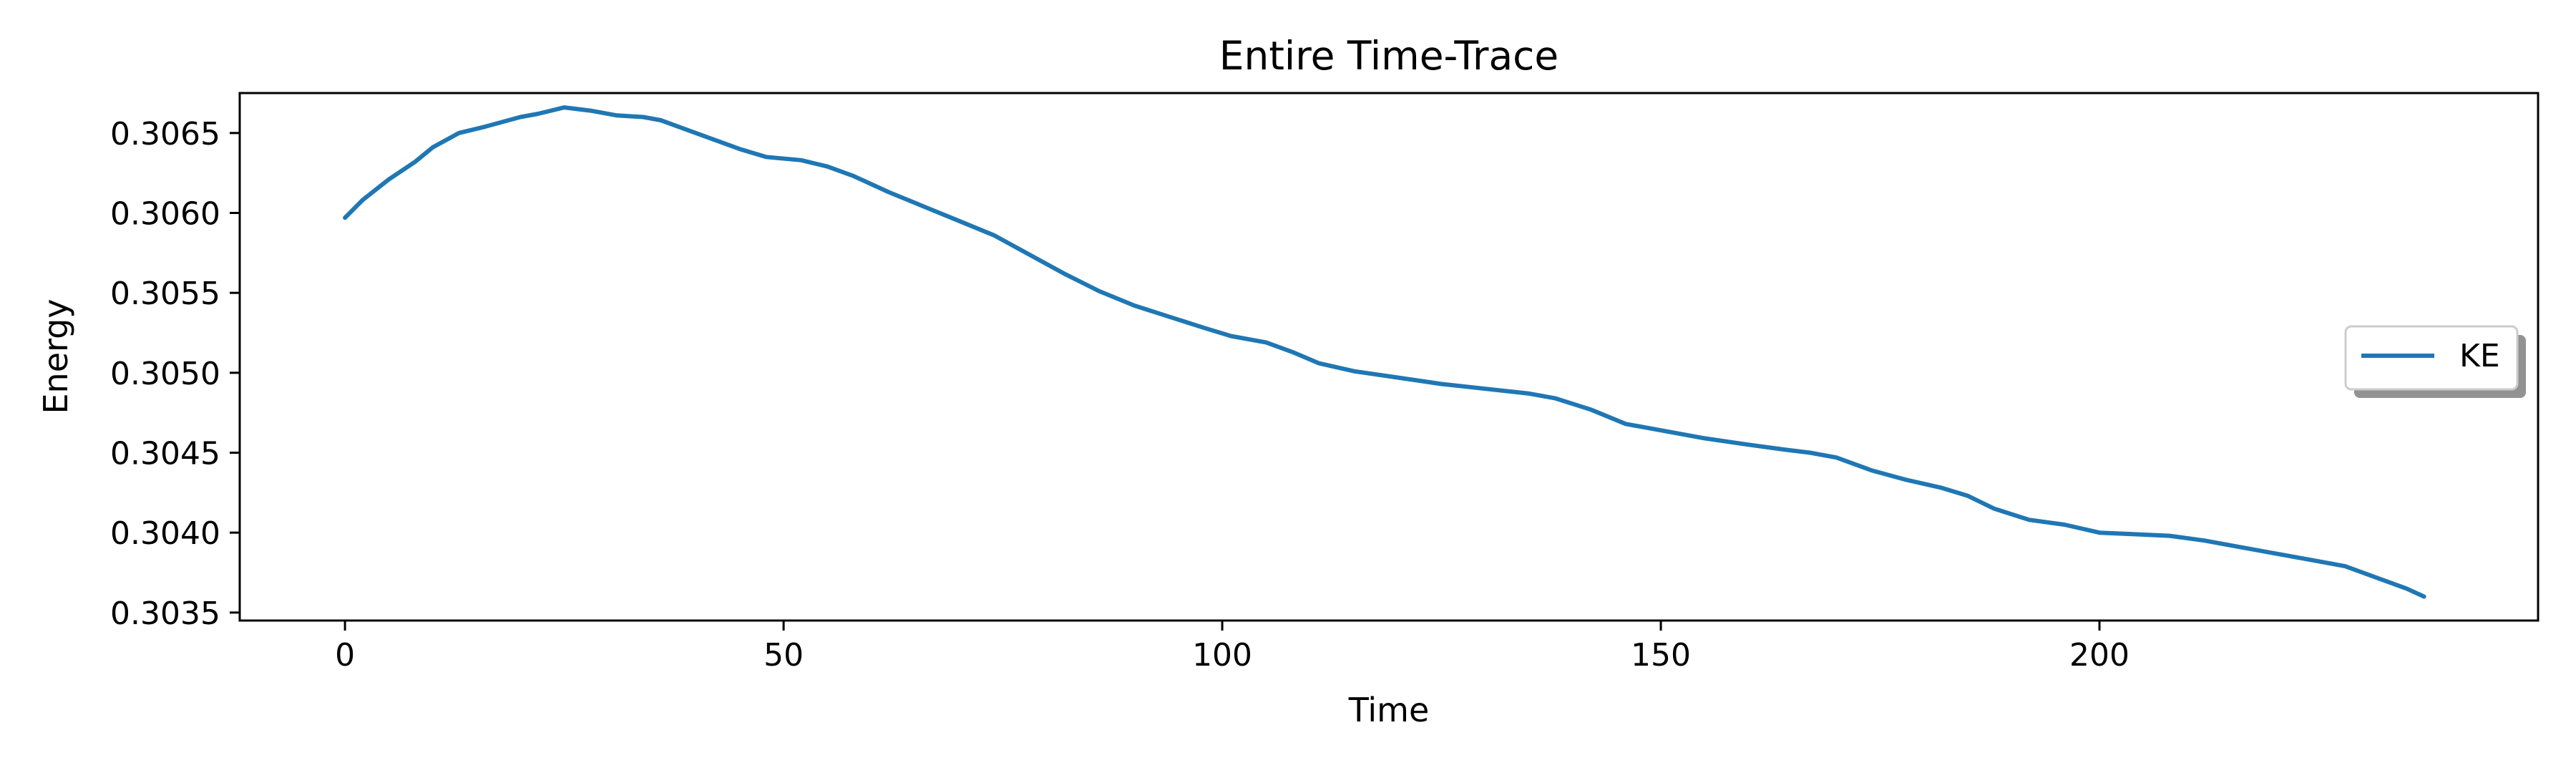  Describe the element at coordinates (2435, 361) in the screenshot. I see `legend: KE` at that location.